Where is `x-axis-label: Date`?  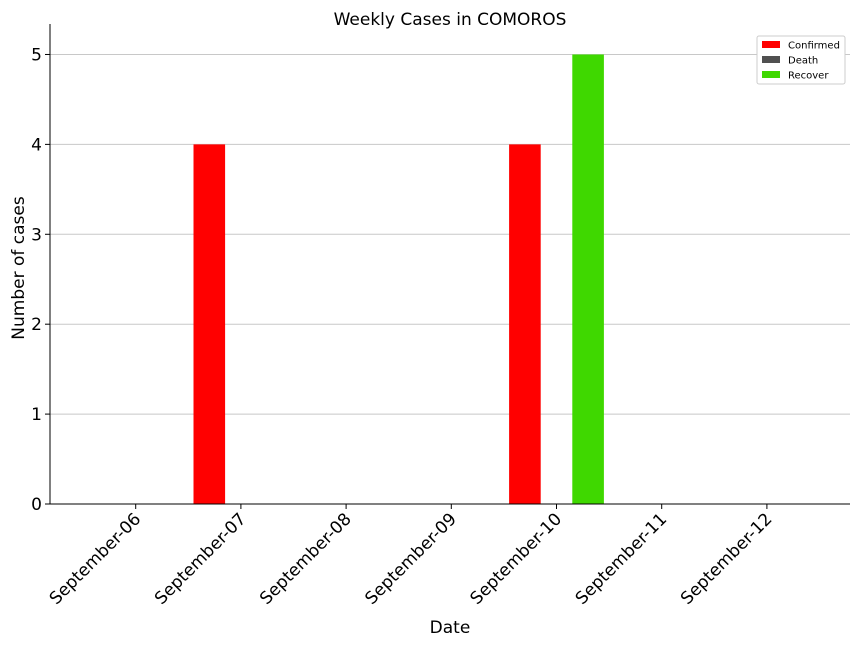 x-axis-label: Date is located at coordinates (450, 628).